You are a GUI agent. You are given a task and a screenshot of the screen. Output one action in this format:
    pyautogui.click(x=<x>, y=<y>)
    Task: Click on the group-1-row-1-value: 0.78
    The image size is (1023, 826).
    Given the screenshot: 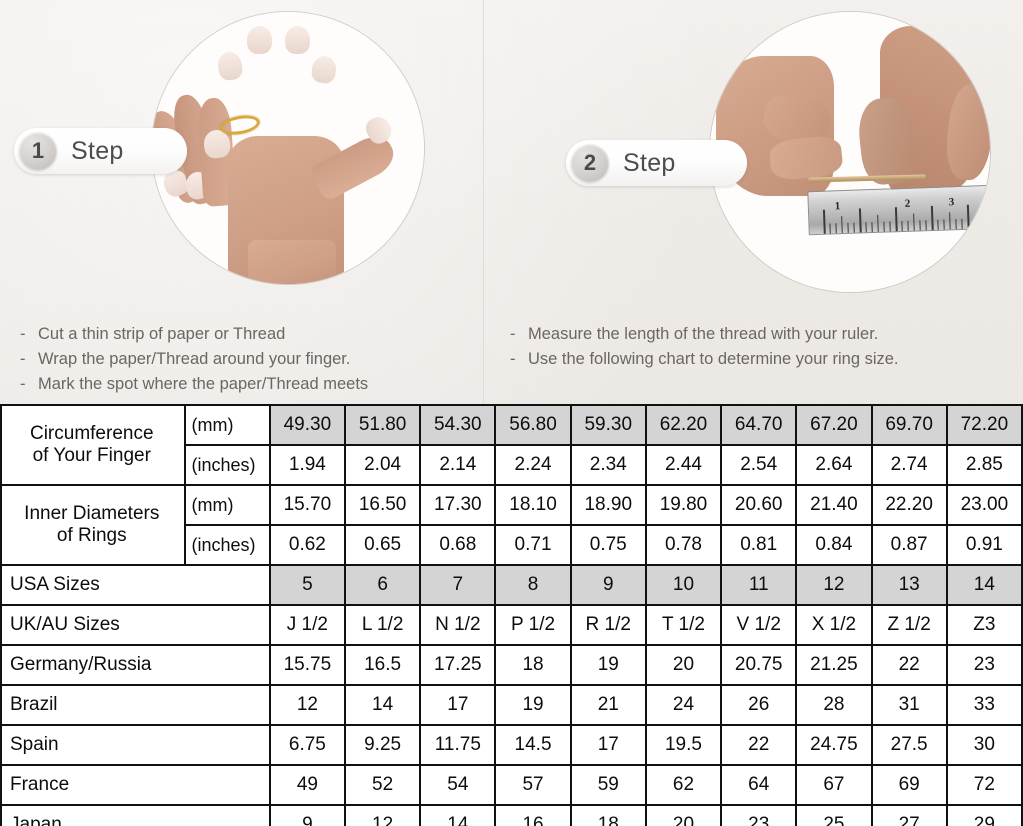 What is the action you would take?
    pyautogui.click(x=683, y=545)
    